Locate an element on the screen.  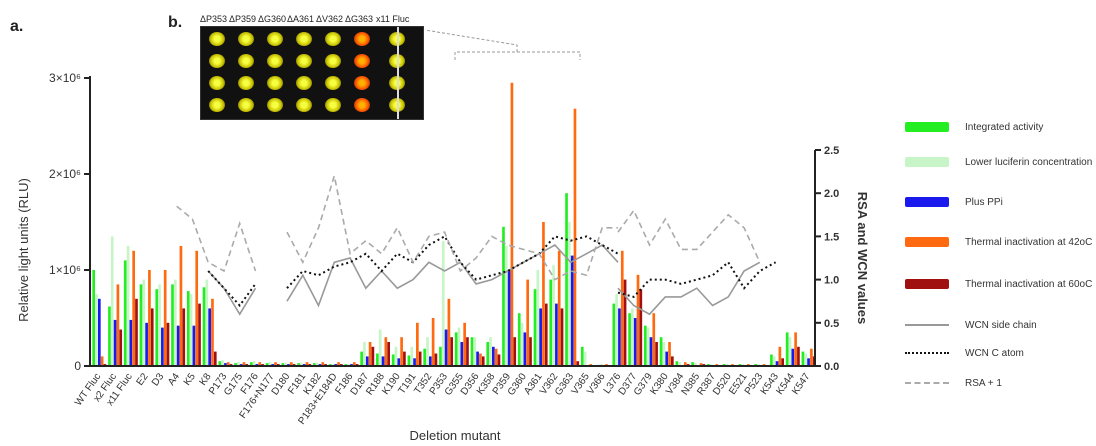
x-axis-label: Deletion mutant is located at coordinates (454, 435).